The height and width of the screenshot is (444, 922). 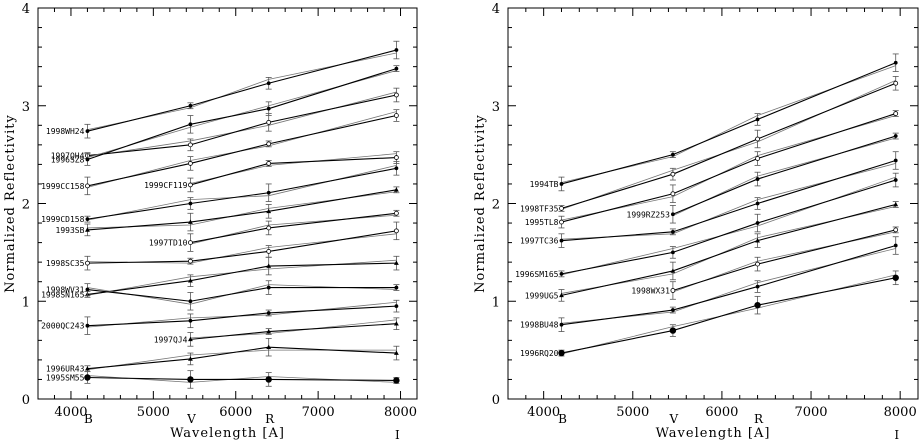 What do you see at coordinates (537, 274) in the screenshot?
I see `series-label: 1996SM165` at bounding box center [537, 274].